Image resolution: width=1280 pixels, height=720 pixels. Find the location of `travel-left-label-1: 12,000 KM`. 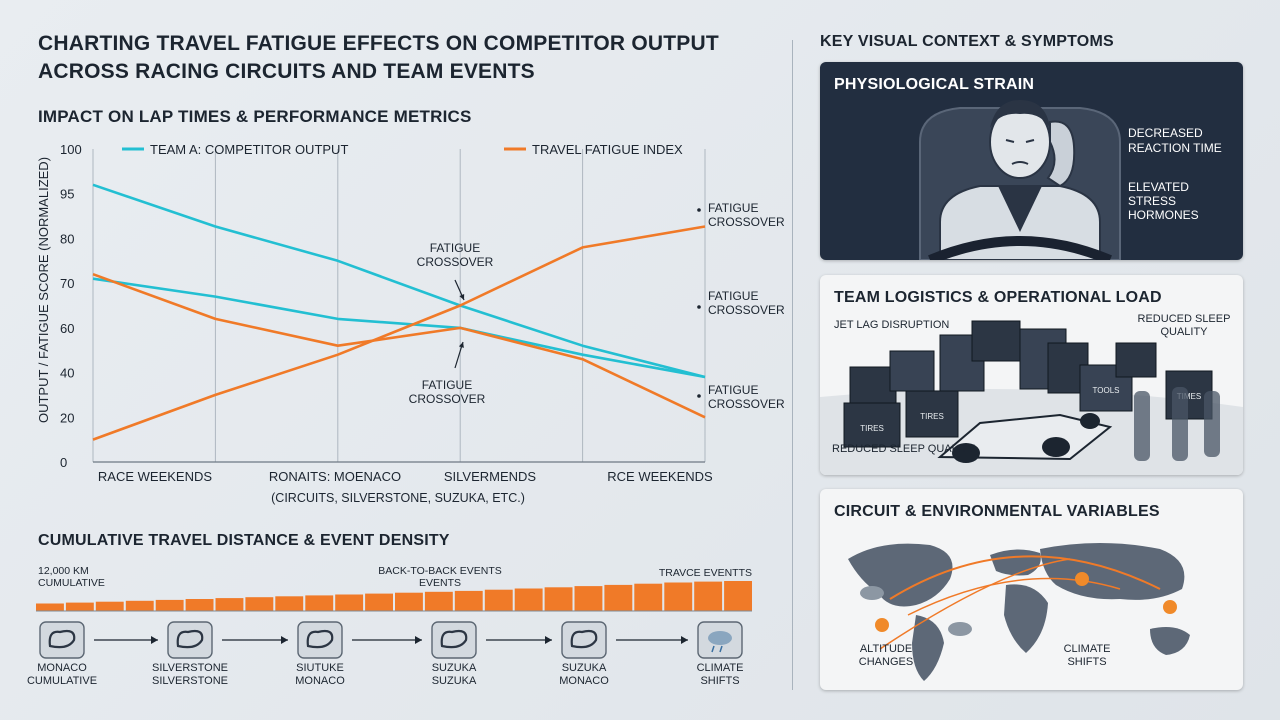

travel-left-label-1: 12,000 KM is located at coordinates (63, 571).